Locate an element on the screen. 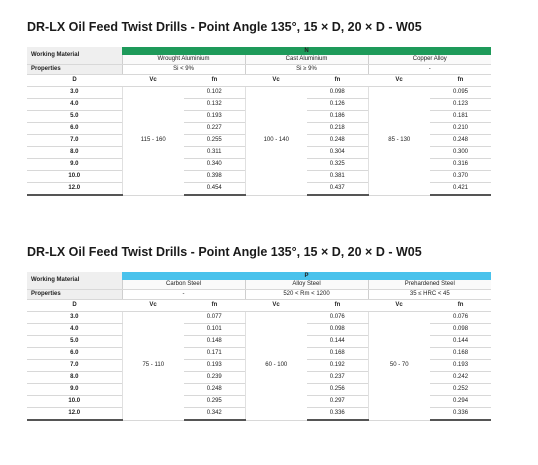 This screenshot has height=465, width=538. data-row: 4.0 0.132 0.126 0.123 is located at coordinates (259, 104).